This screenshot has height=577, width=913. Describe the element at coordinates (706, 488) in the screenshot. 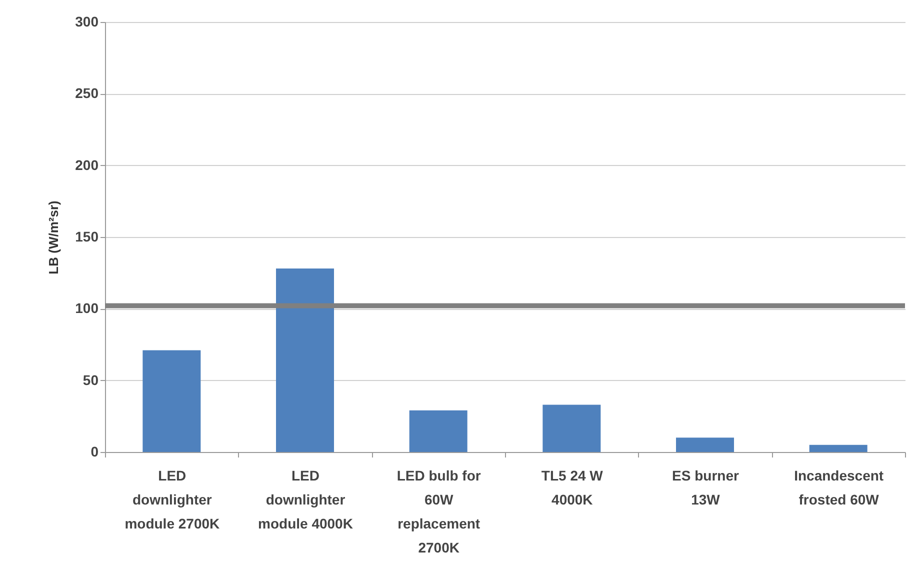

I see `x-tick-label: ES burner 13W` at that location.